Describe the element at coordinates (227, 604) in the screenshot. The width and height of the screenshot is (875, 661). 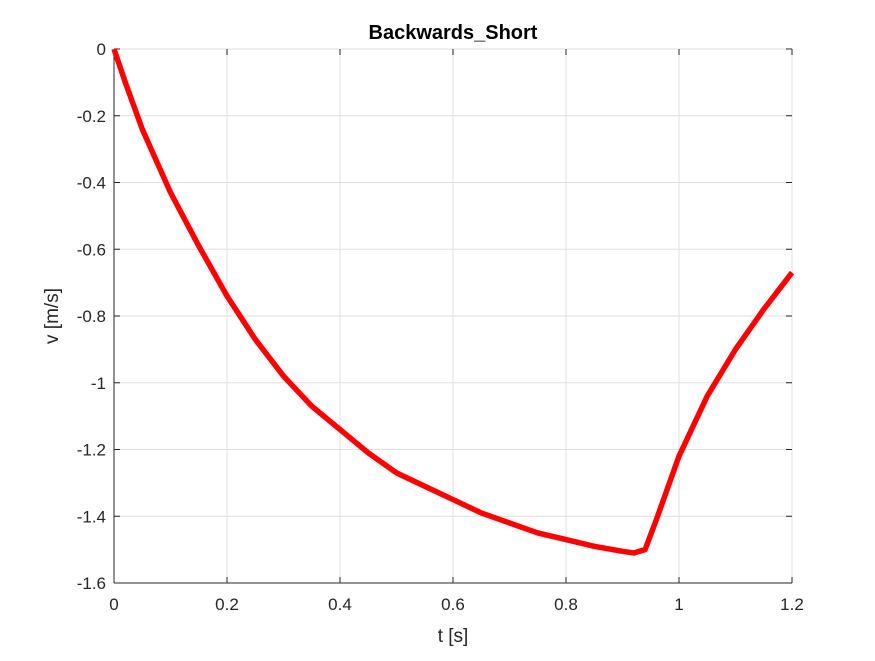
I see `x-tick-label: 0.2` at that location.